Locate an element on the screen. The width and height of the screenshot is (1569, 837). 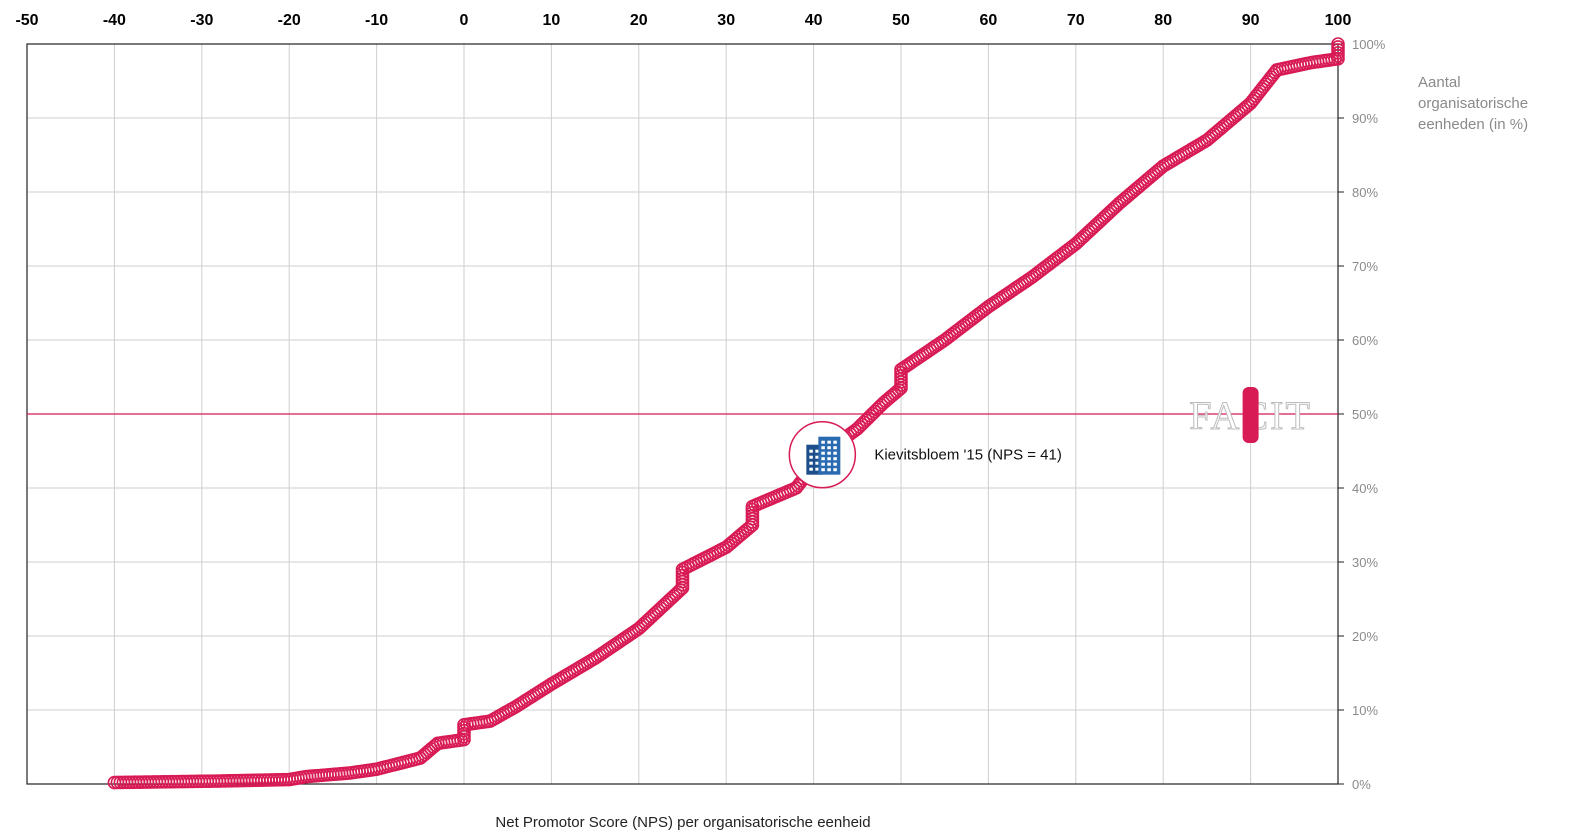
y-tick-label: 100% is located at coordinates (1369, 44).